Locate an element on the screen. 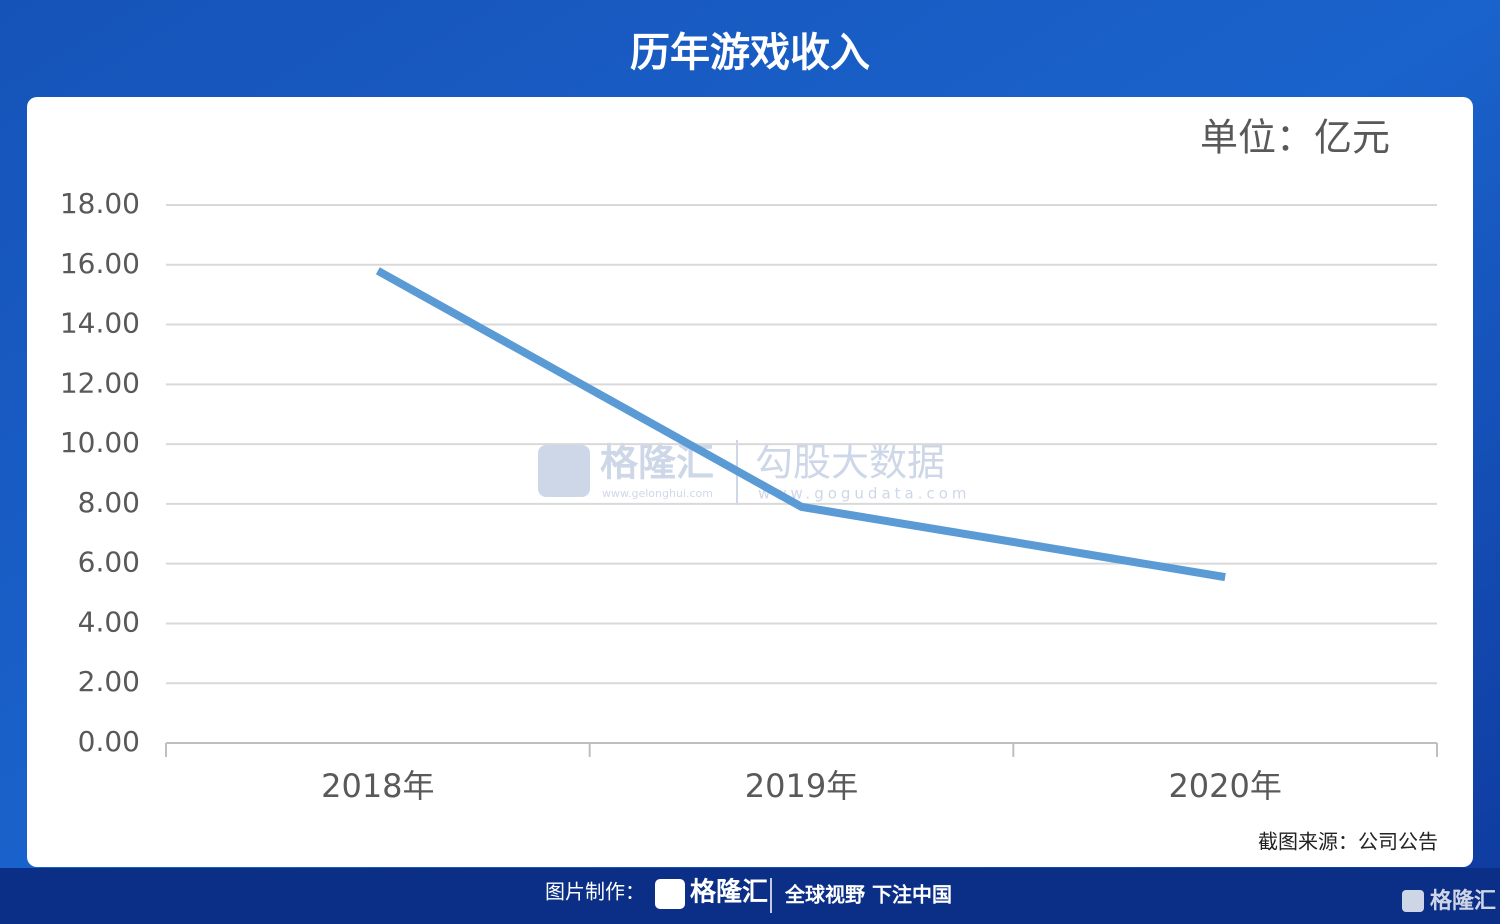 The image size is (1500, 924). x-tick-label: 2018年 is located at coordinates (377, 786).